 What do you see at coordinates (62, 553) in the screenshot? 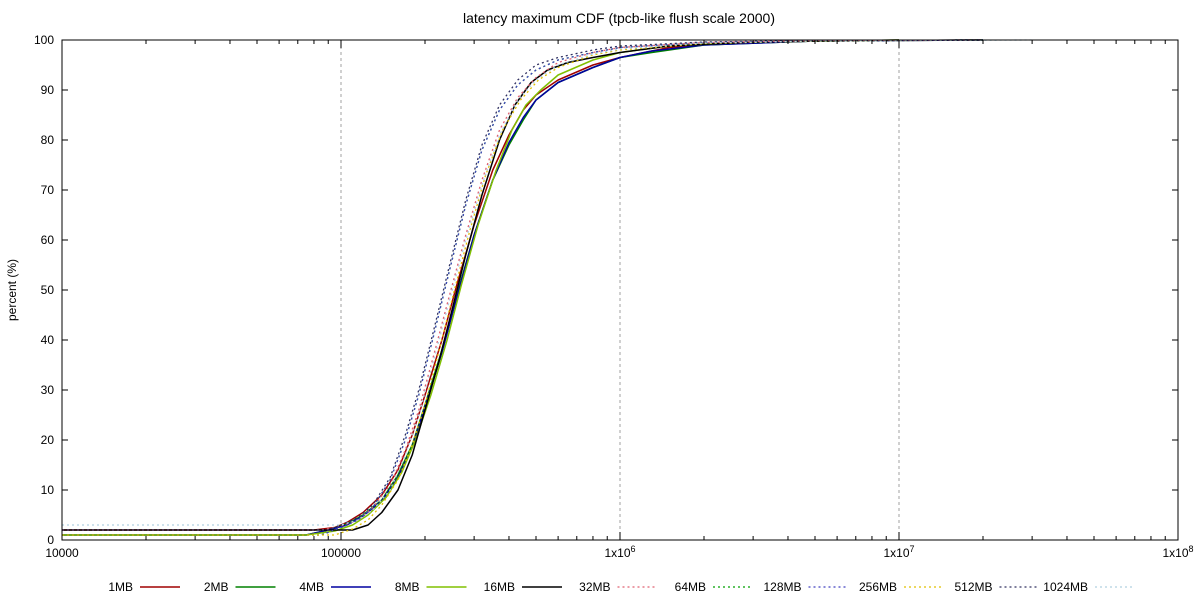
I see `x-tick-label: 10000` at bounding box center [62, 553].